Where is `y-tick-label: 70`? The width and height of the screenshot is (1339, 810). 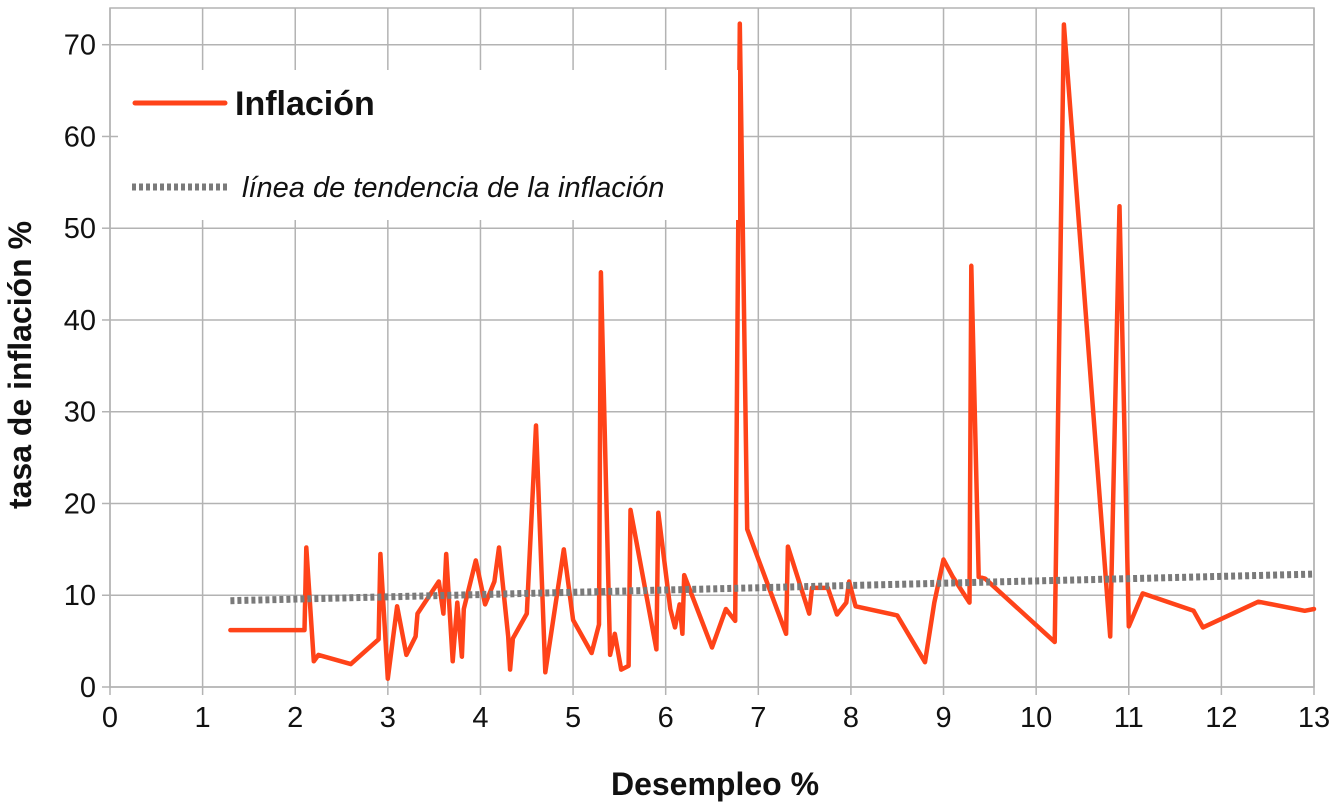 y-tick-label: 70 is located at coordinates (80, 46).